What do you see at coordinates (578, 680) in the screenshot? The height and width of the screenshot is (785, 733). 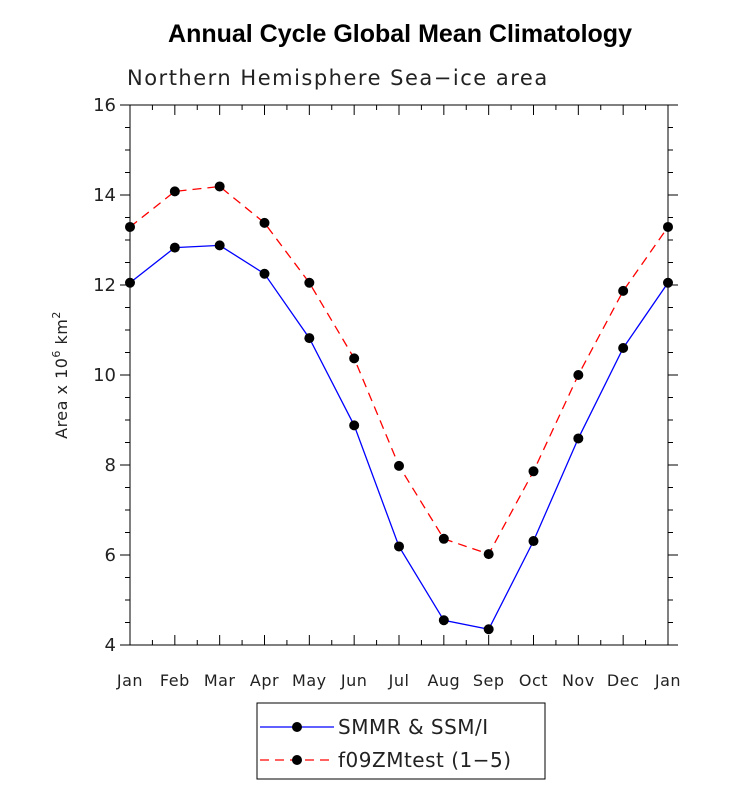 I see `x-tick-label: Nov` at bounding box center [578, 680].